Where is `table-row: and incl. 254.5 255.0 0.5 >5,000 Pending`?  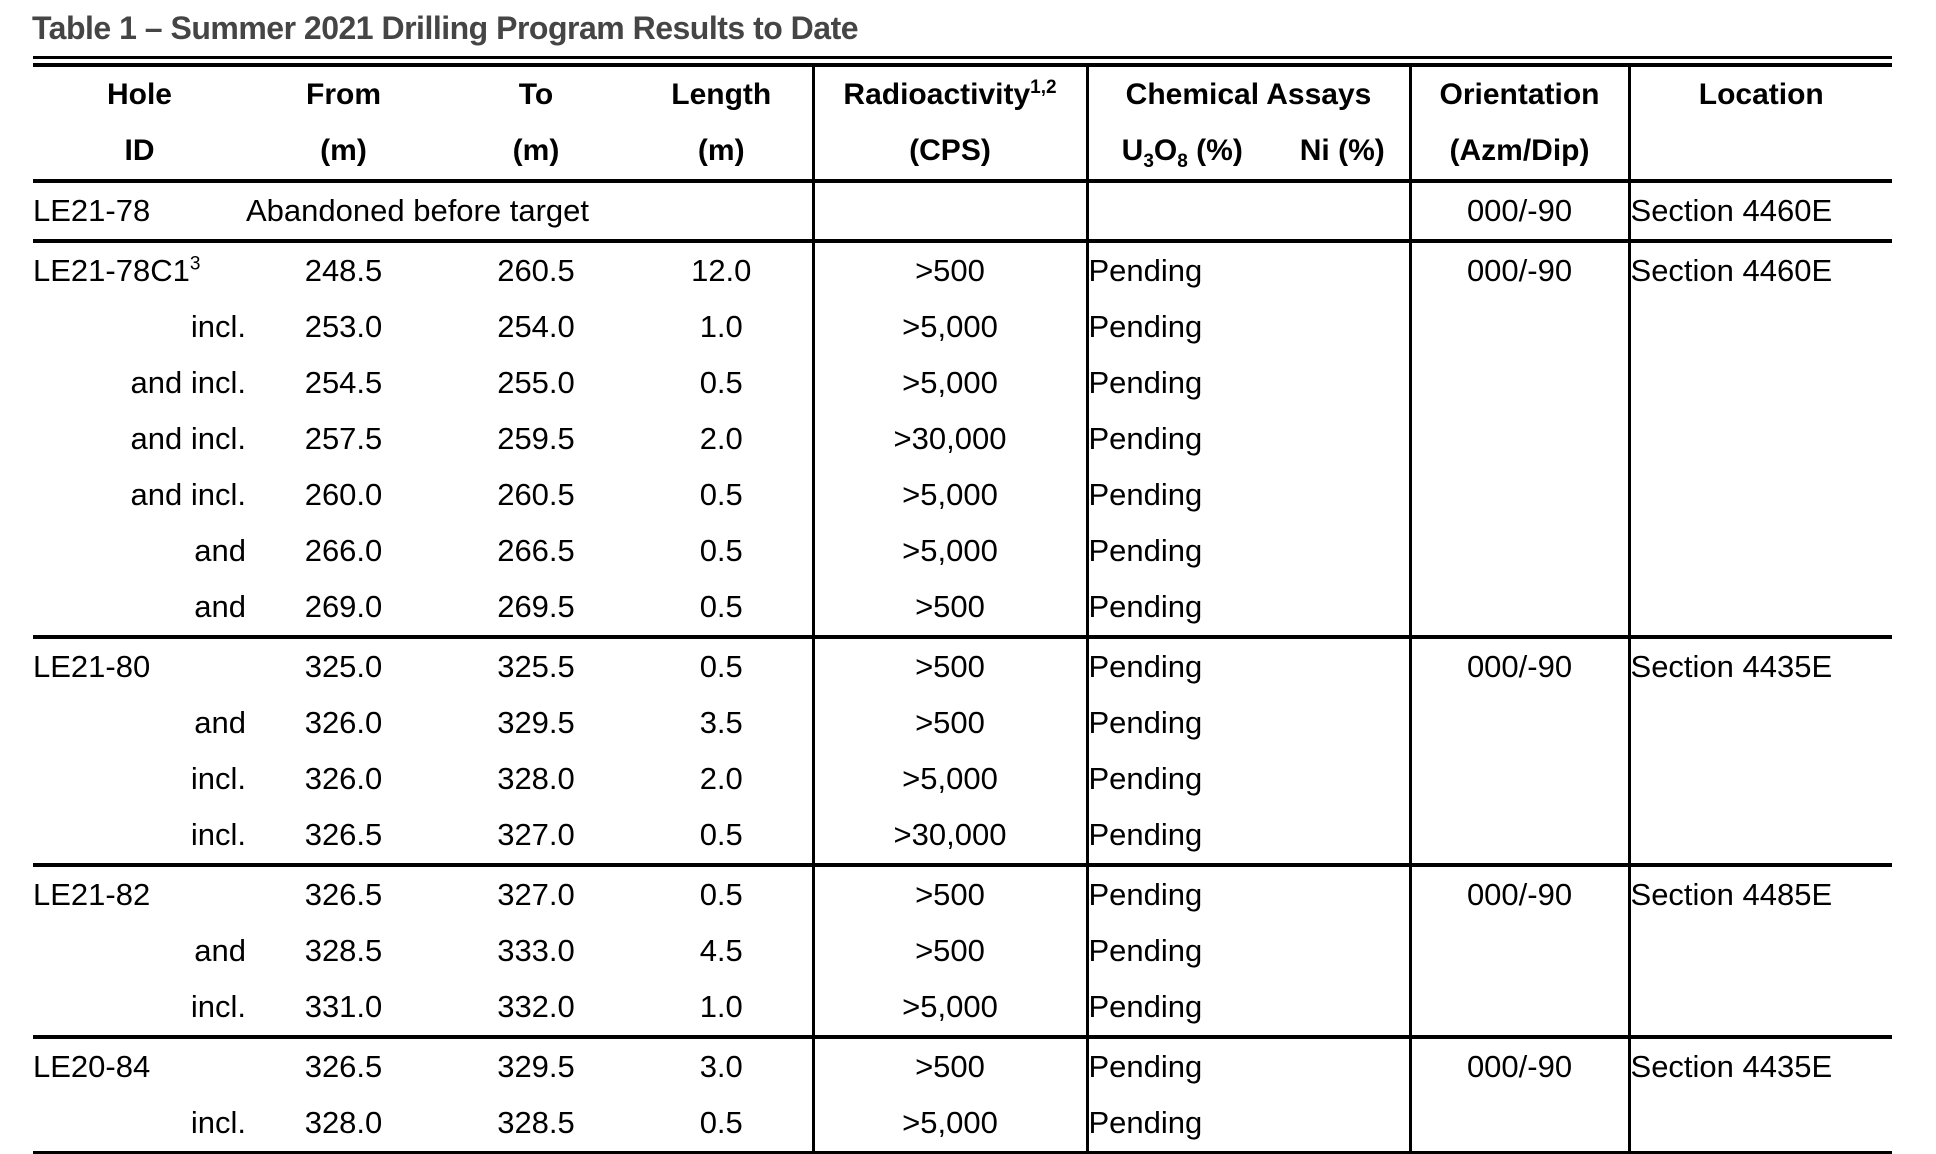
table-row: and incl. 254.5 255.0 0.5 >5,000 Pending is located at coordinates (962, 383).